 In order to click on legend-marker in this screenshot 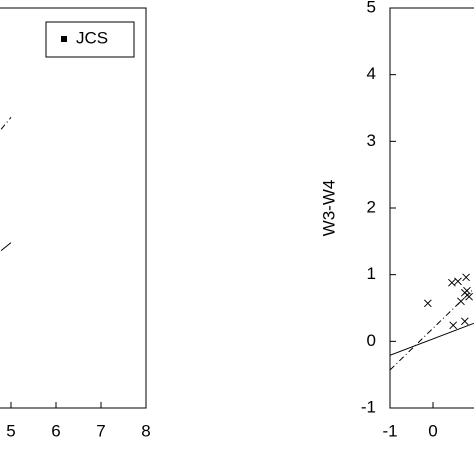, I will do `click(64, 39)`.